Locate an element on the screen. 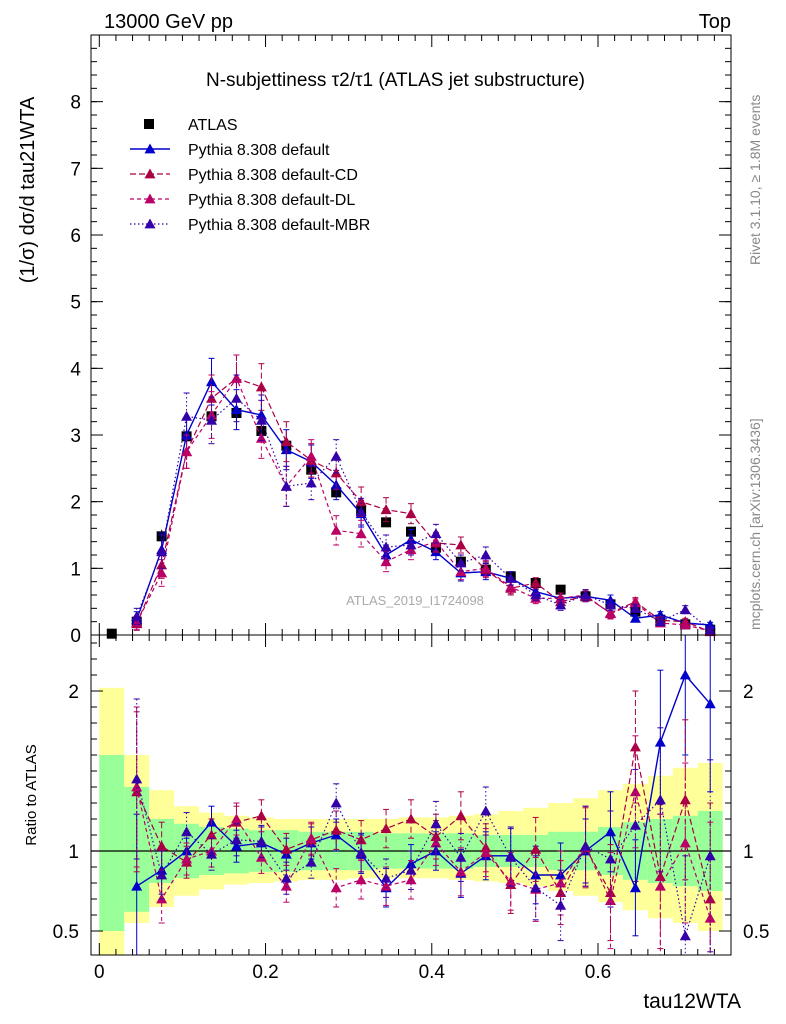  main-y-tick-label: 1 is located at coordinates (75, 569).